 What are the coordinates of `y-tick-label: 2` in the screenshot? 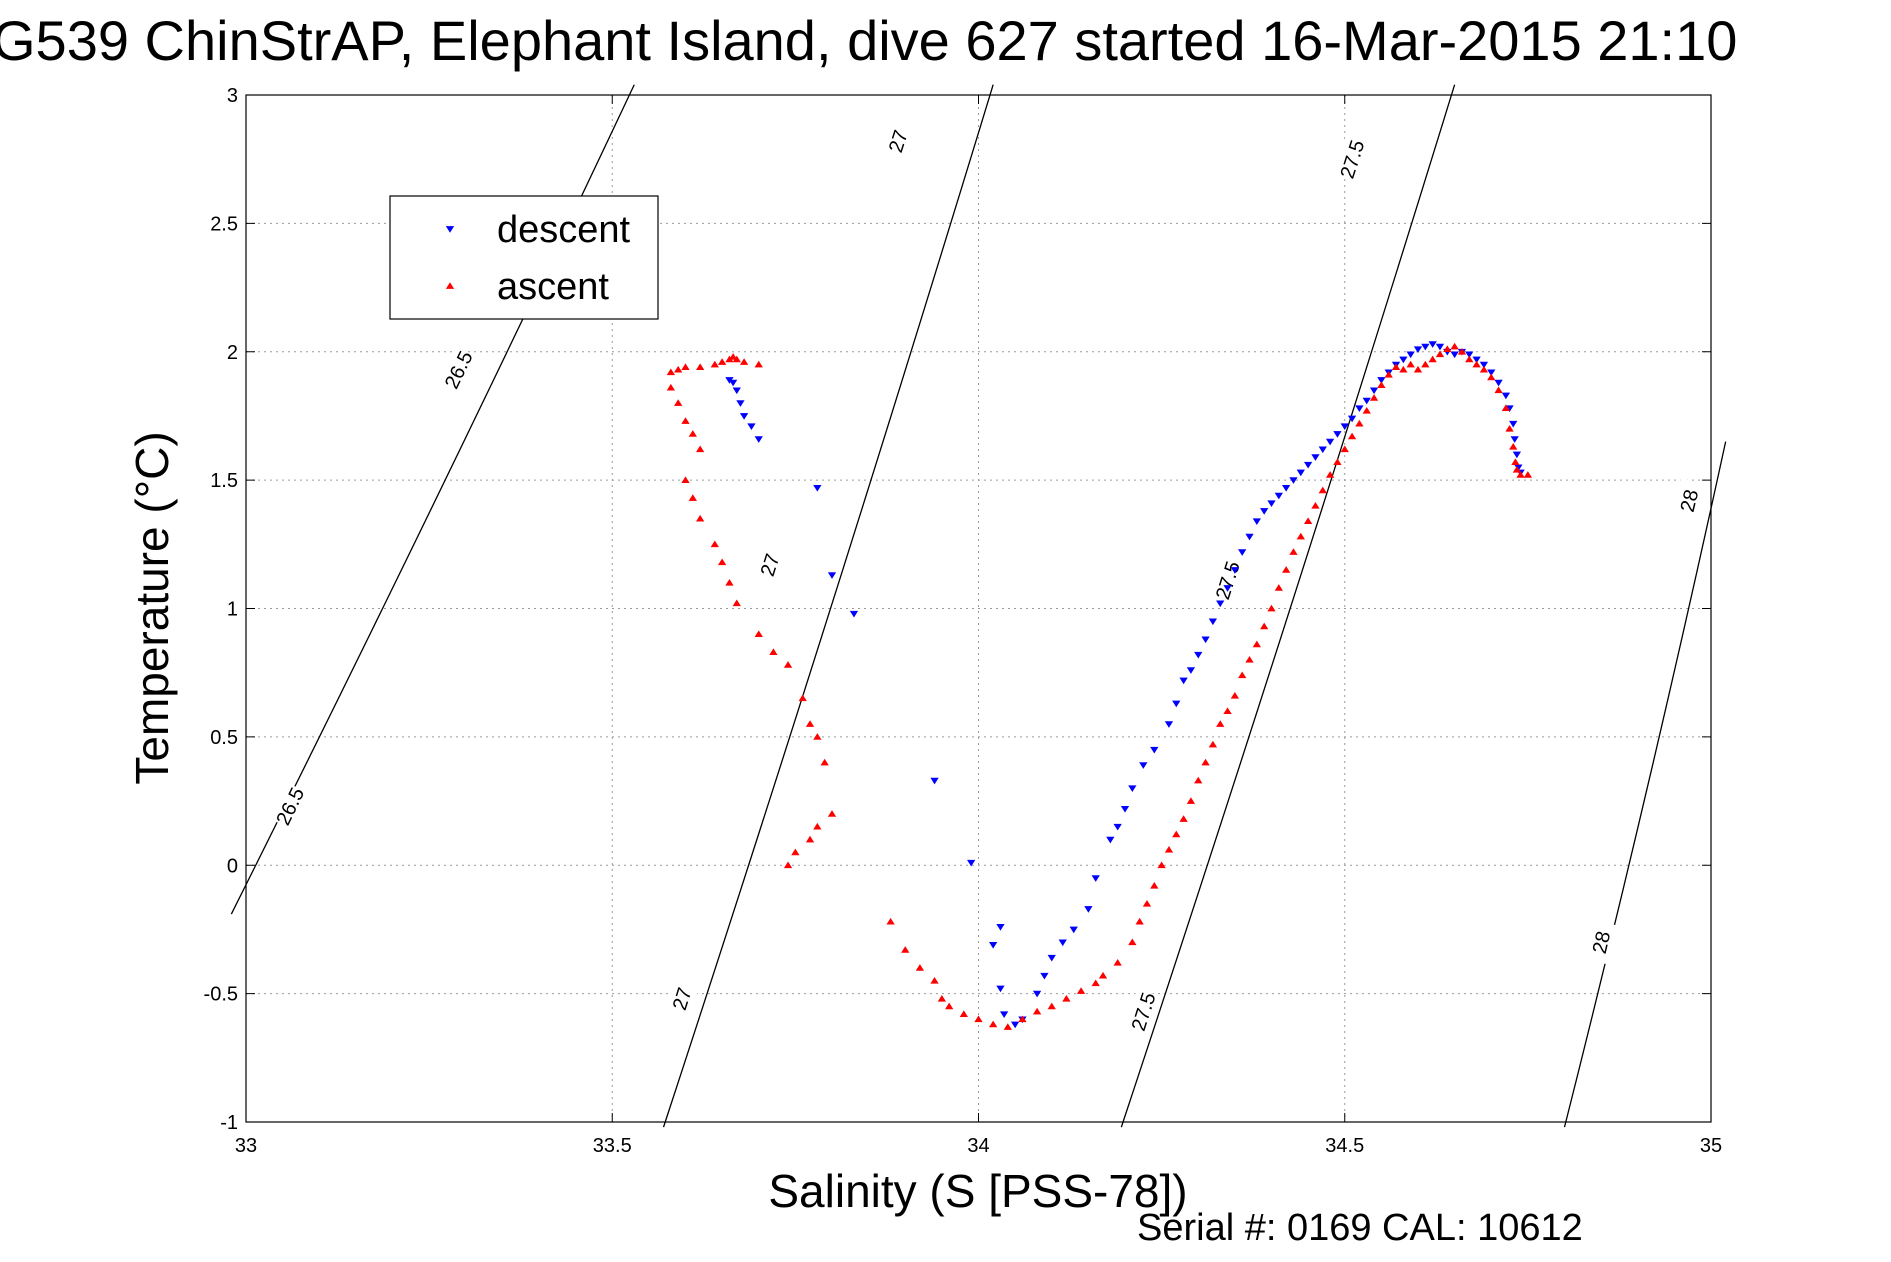 It's located at (232, 353).